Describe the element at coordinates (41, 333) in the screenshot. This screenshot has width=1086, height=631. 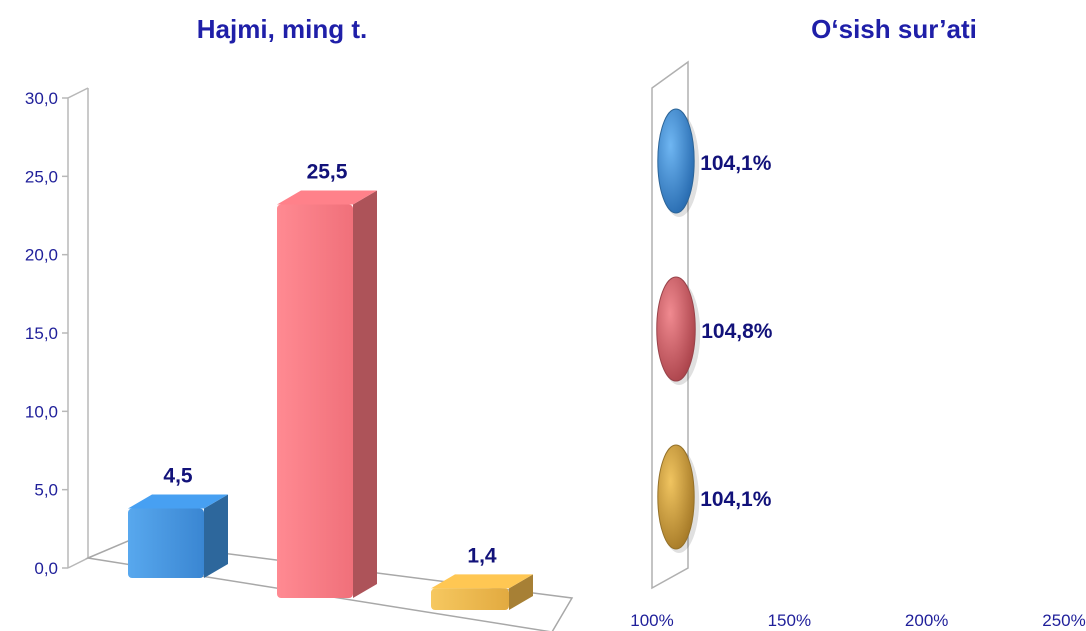
I see `y-tick-label: 15,0` at that location.